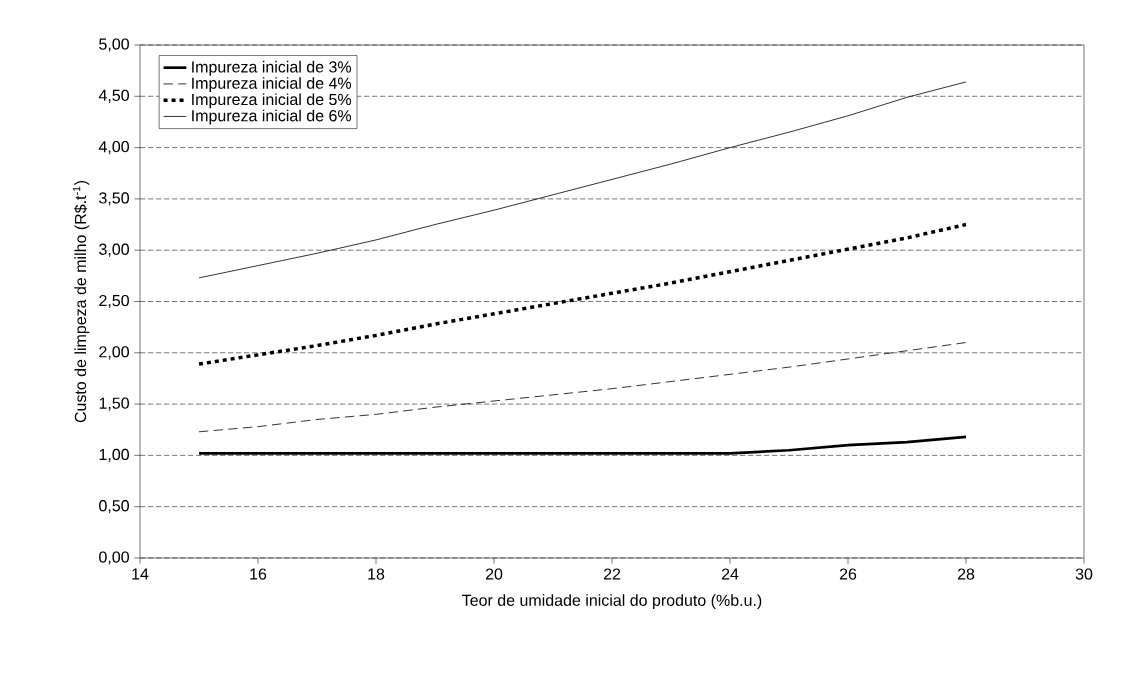 This screenshot has width=1125, height=677. Describe the element at coordinates (114, 301) in the screenshot. I see `y-tick-label: 2,50` at that location.